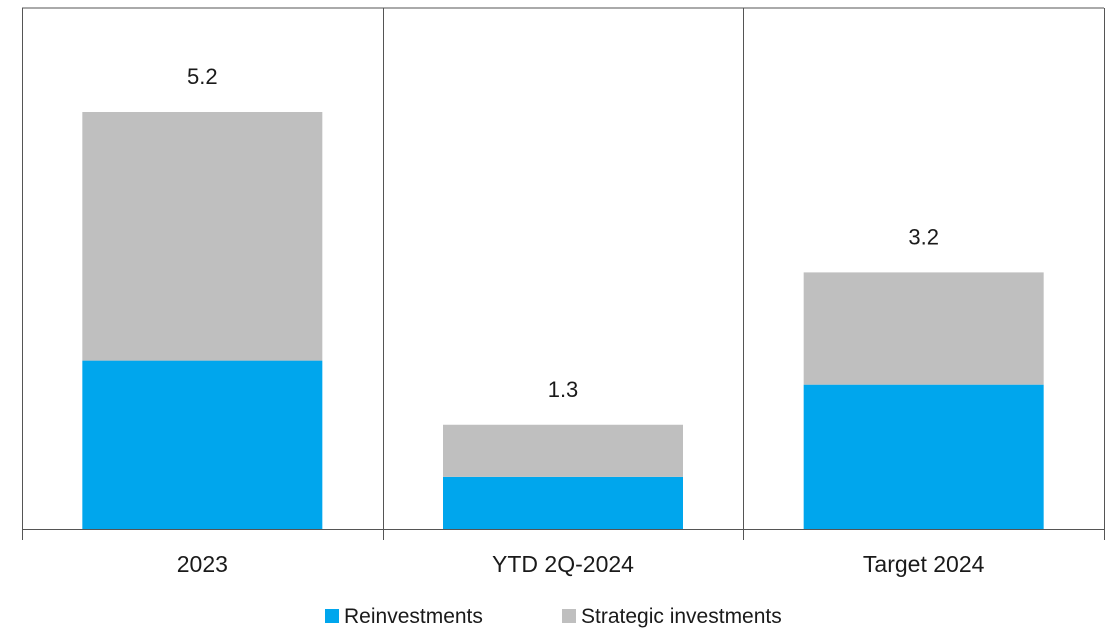  Describe the element at coordinates (202, 76) in the screenshot. I see `bar-total-label: 5.2` at that location.